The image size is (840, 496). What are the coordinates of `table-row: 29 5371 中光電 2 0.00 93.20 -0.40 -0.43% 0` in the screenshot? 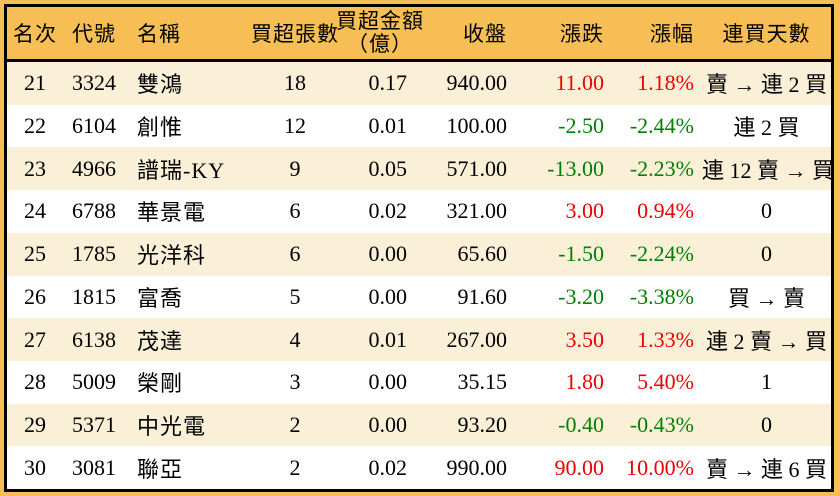 It's located at (419, 425).